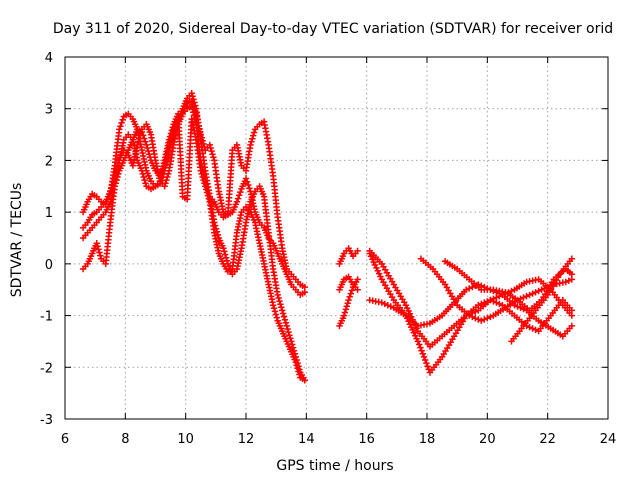 This screenshot has height=480, width=640. I want to click on y-tick-label: -1, so click(46, 317).